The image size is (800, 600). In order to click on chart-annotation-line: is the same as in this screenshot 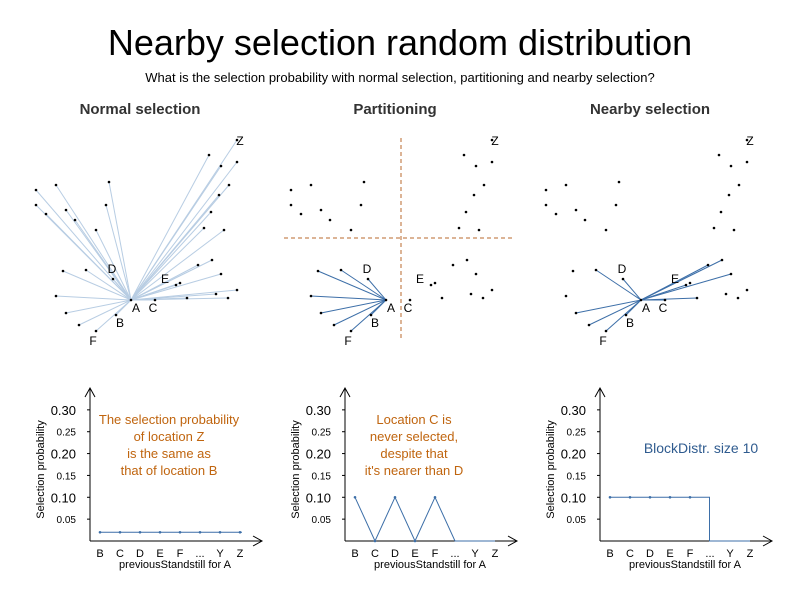, I will do `click(169, 453)`.